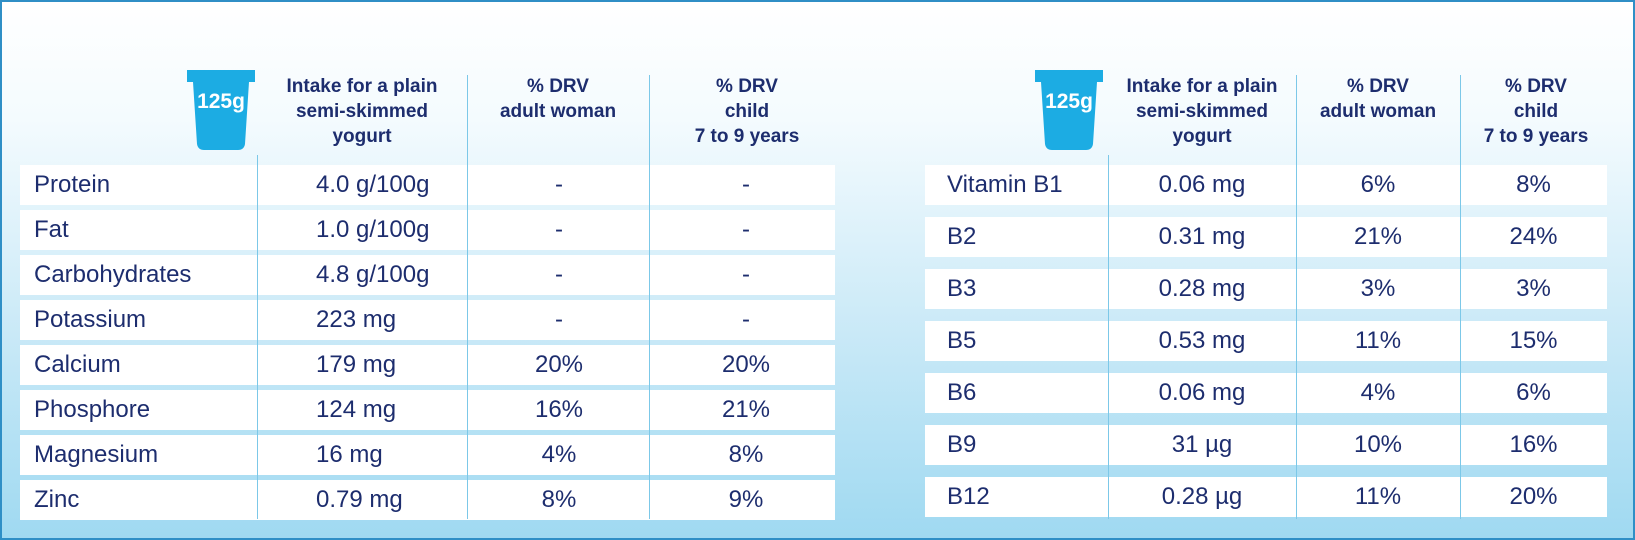 Image resolution: width=1635 pixels, height=540 pixels. What do you see at coordinates (90, 319) in the screenshot?
I see `nutrient-name: Potassium` at bounding box center [90, 319].